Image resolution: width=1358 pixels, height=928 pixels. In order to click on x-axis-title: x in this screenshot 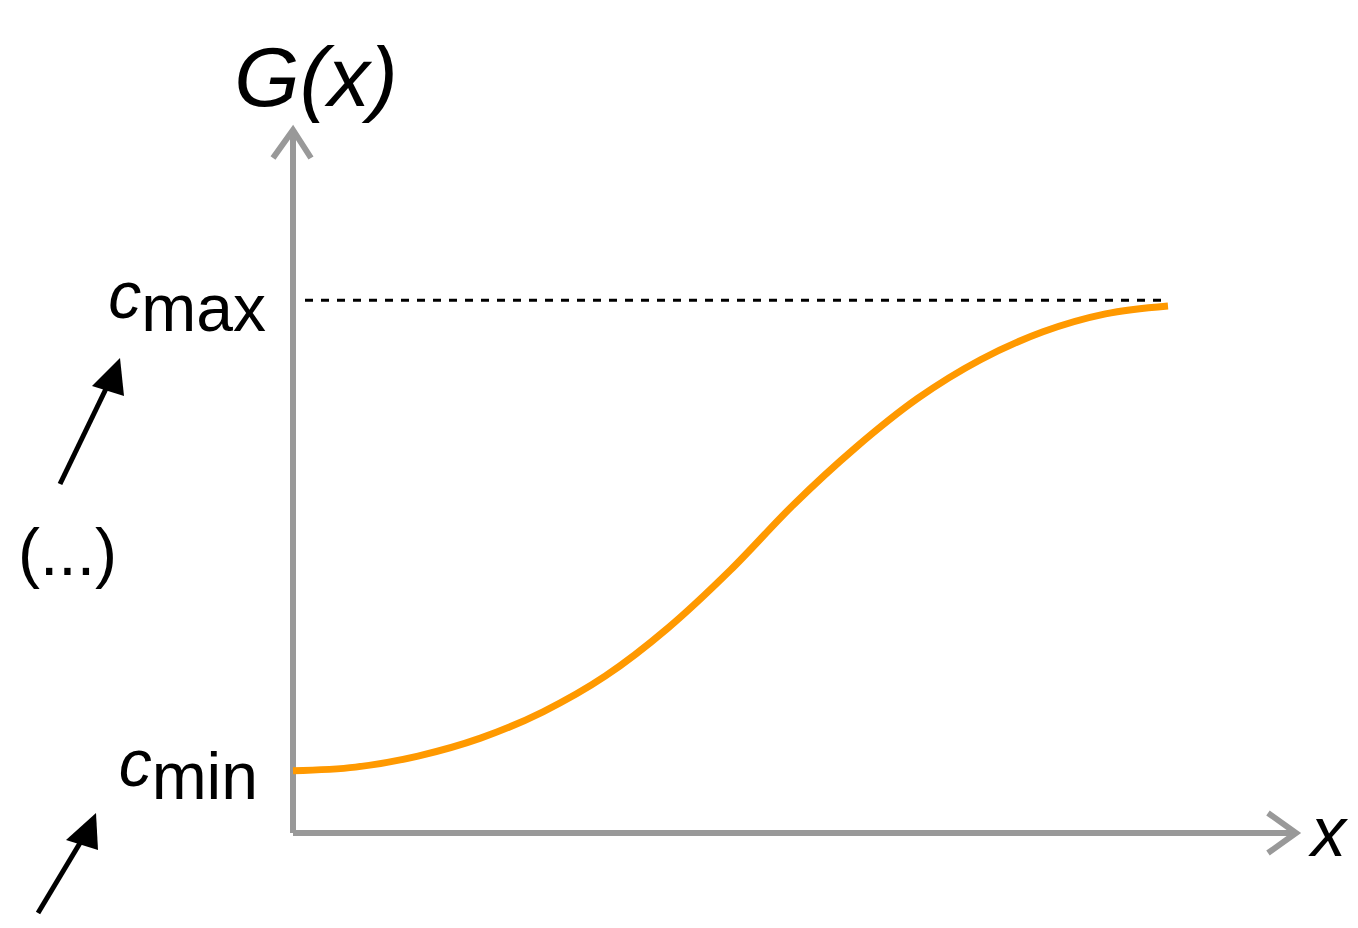, I will do `click(1328, 832)`.